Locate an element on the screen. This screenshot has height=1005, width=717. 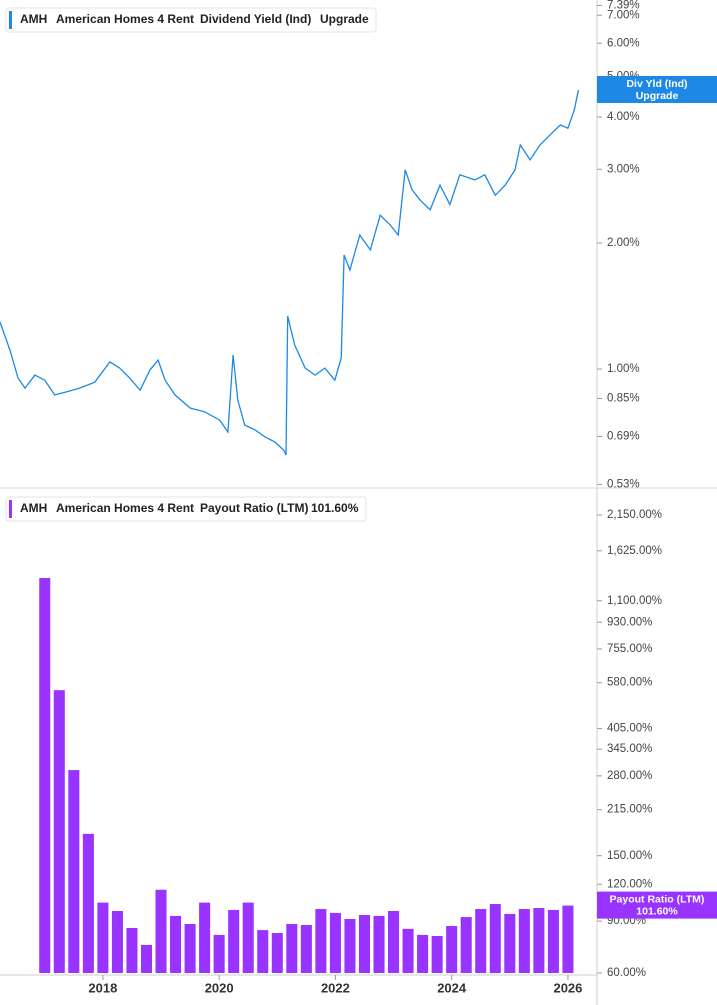
y-tick-label: 3.00% is located at coordinates (623, 169).